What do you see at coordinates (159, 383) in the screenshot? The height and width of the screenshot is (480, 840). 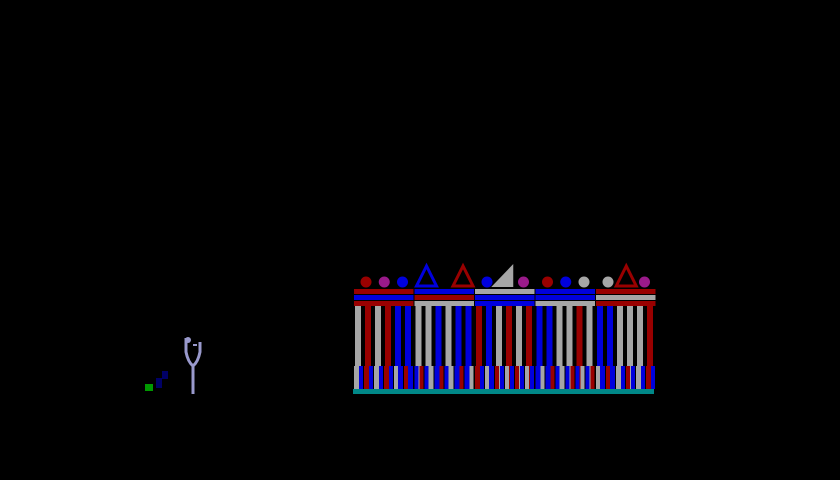 I see `shrub-stem` at bounding box center [159, 383].